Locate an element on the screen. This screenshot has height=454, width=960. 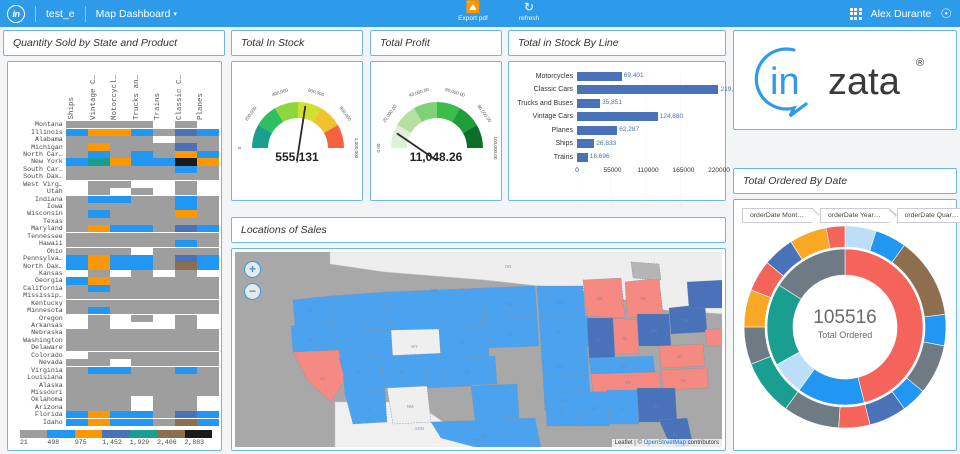
heatmap-row: Oregon is located at coordinates (114, 318).